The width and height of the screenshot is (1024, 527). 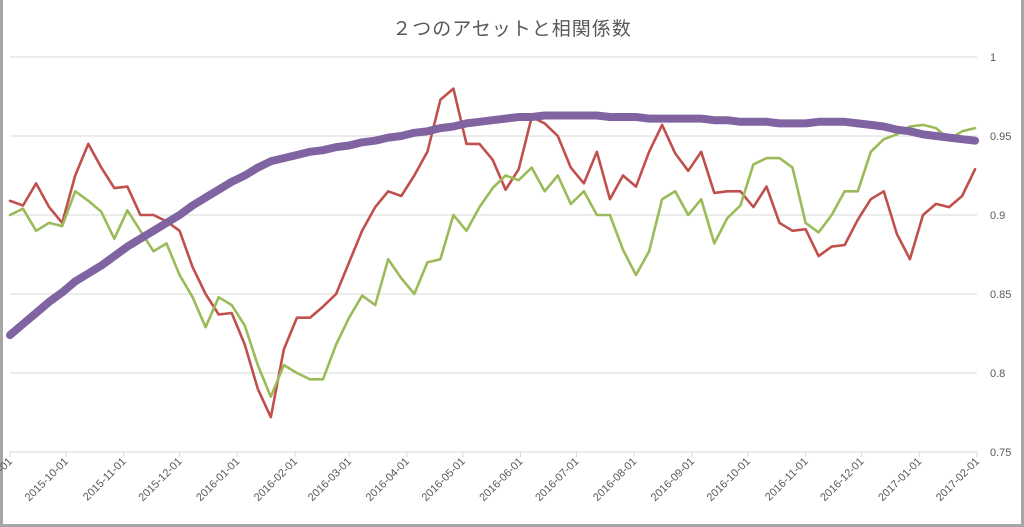 I want to click on y-tick-label: 0.95, so click(x=1000, y=137).